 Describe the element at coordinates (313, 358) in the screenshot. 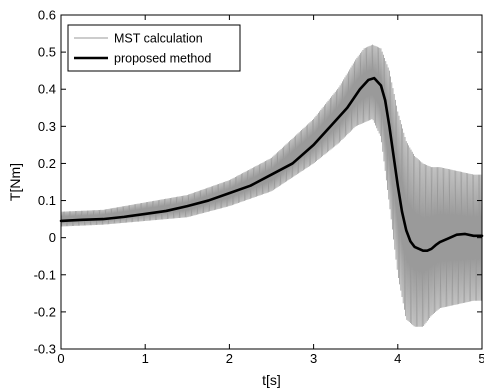

I see `x-tick-label: 3` at that location.